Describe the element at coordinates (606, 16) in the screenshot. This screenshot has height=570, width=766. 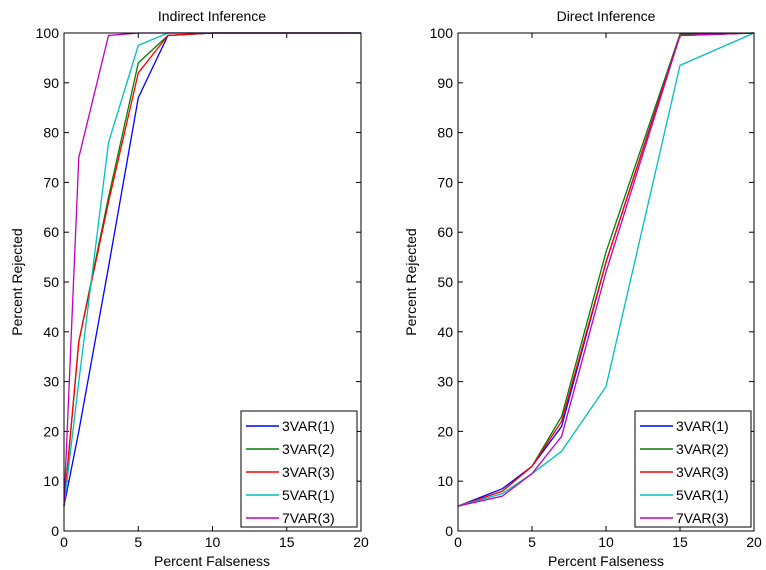
I see `chart-title: Direct Inference` at that location.